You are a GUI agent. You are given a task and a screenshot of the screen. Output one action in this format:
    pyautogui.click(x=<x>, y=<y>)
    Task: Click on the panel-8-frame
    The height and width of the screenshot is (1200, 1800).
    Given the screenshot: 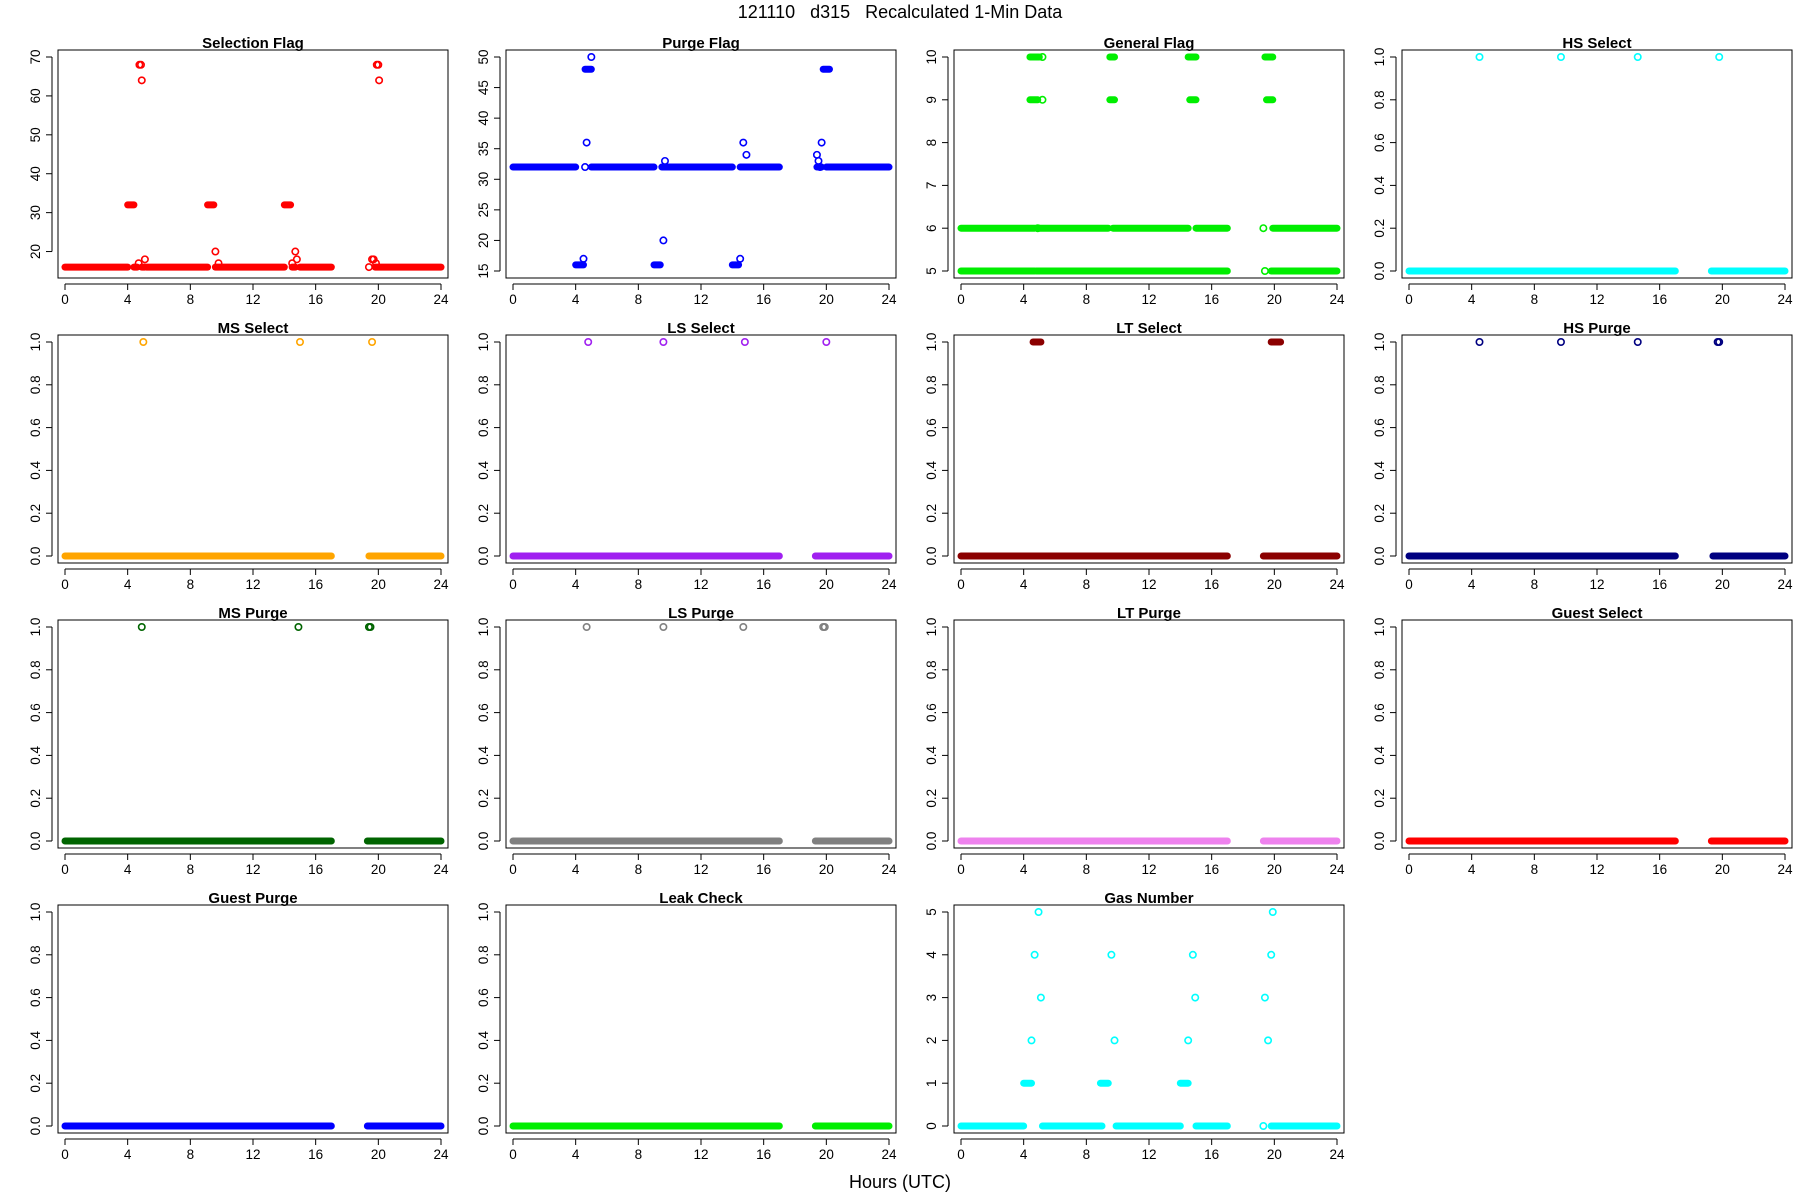 What is the action you would take?
    pyautogui.click(x=253, y=734)
    